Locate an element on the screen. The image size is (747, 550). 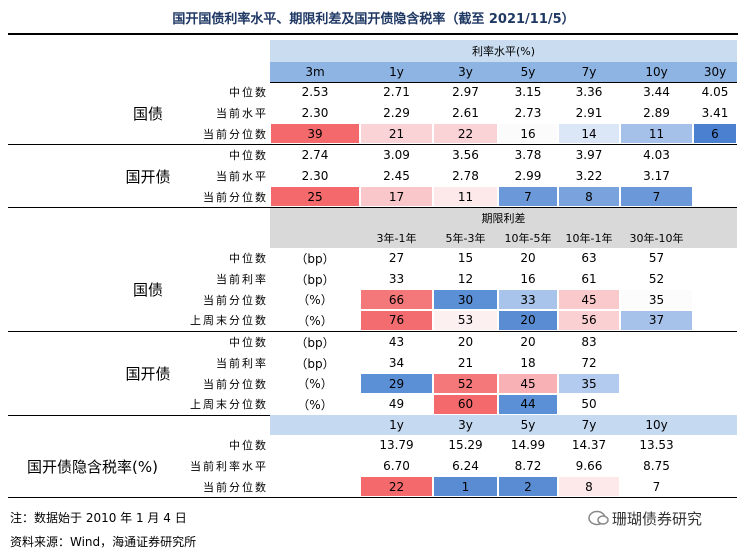
cell: 43 is located at coordinates (396, 342).